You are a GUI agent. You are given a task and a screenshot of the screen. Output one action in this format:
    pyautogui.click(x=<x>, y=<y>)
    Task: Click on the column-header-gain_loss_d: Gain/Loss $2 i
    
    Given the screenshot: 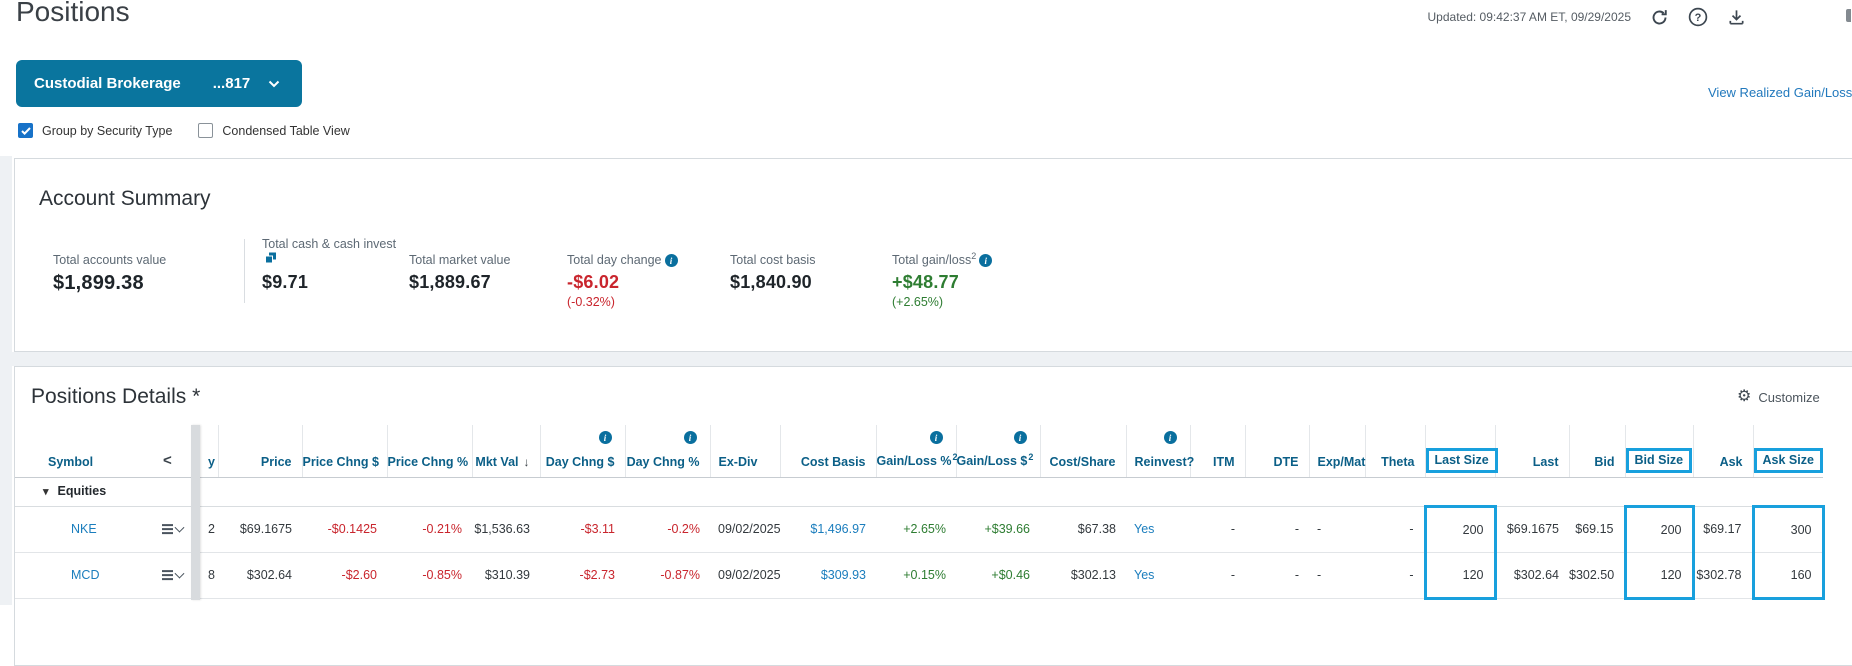 What is the action you would take?
    pyautogui.click(x=997, y=451)
    